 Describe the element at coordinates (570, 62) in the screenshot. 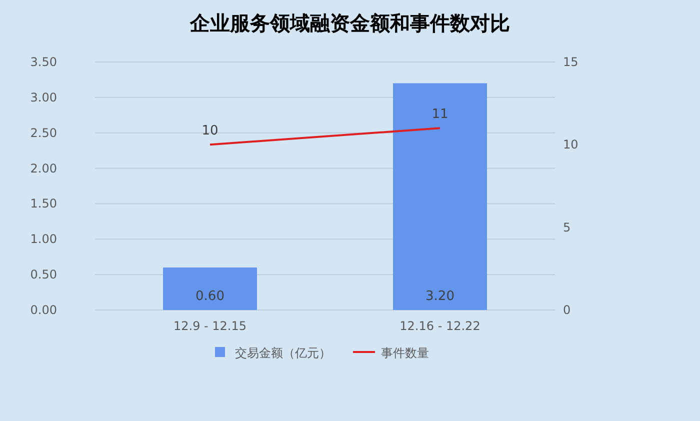

I see `y2-tick-label: 15` at that location.